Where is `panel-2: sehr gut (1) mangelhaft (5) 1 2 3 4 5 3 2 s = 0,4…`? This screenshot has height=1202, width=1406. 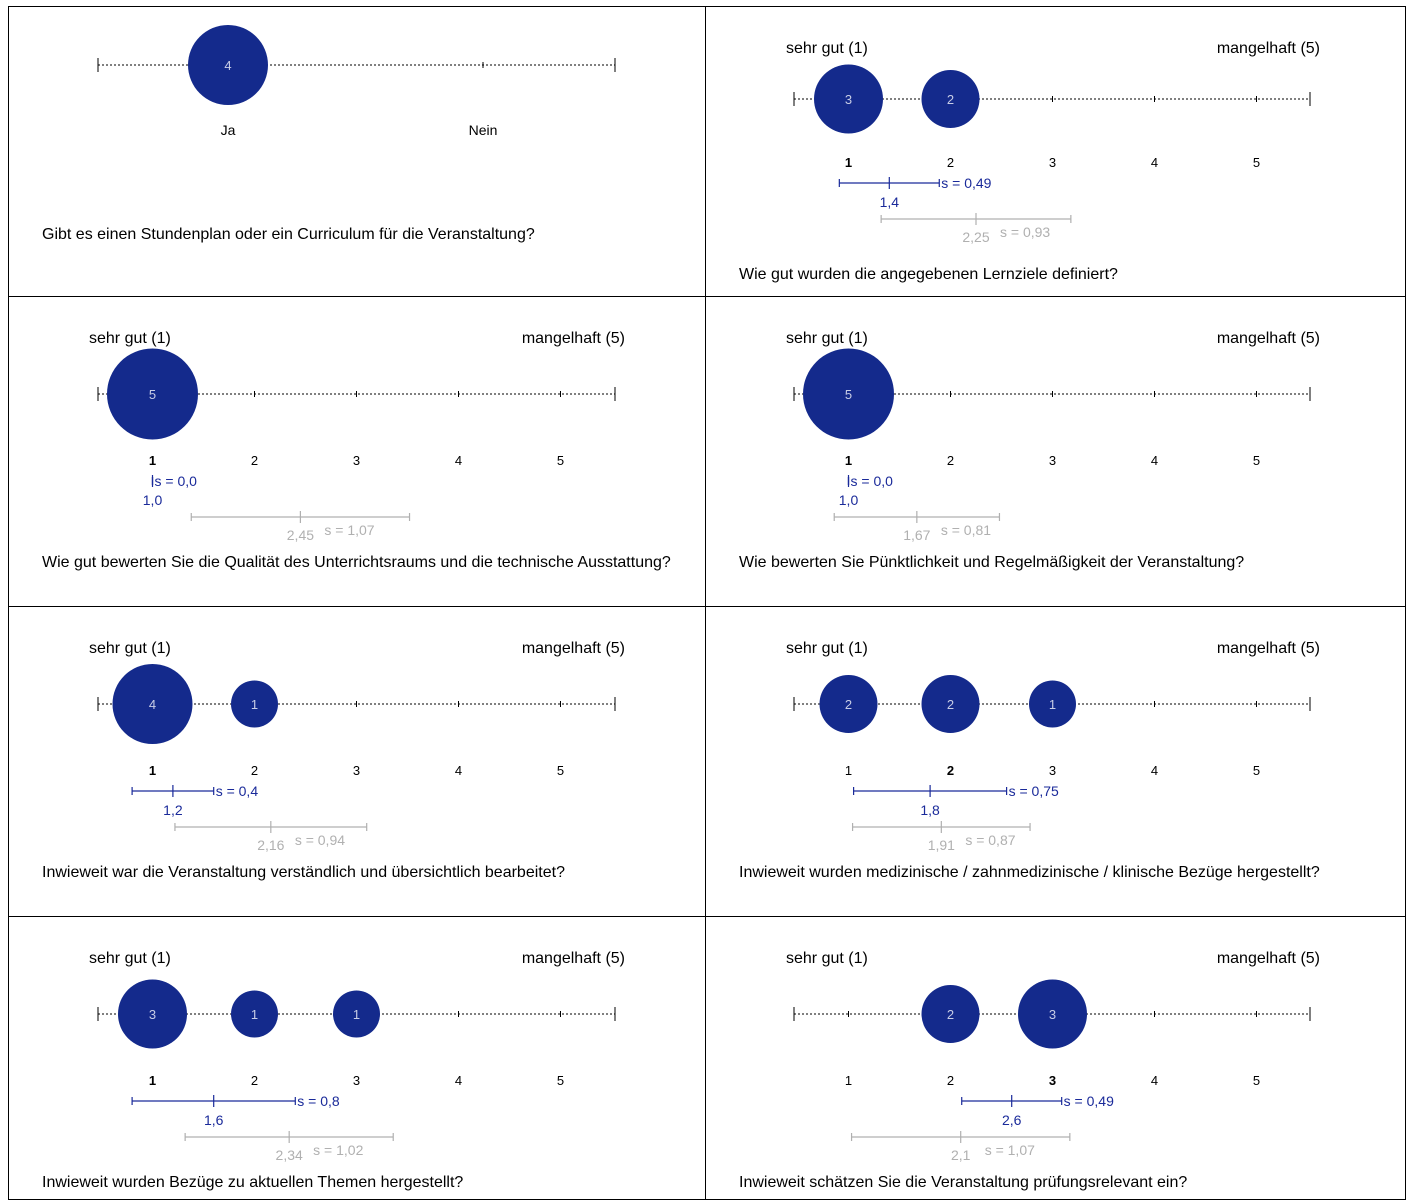
panel-2: sehr gut (1) mangelhaft (5) 1 2 3 4 5 3 2 s = 0,4… is located at coordinates (1055, 151).